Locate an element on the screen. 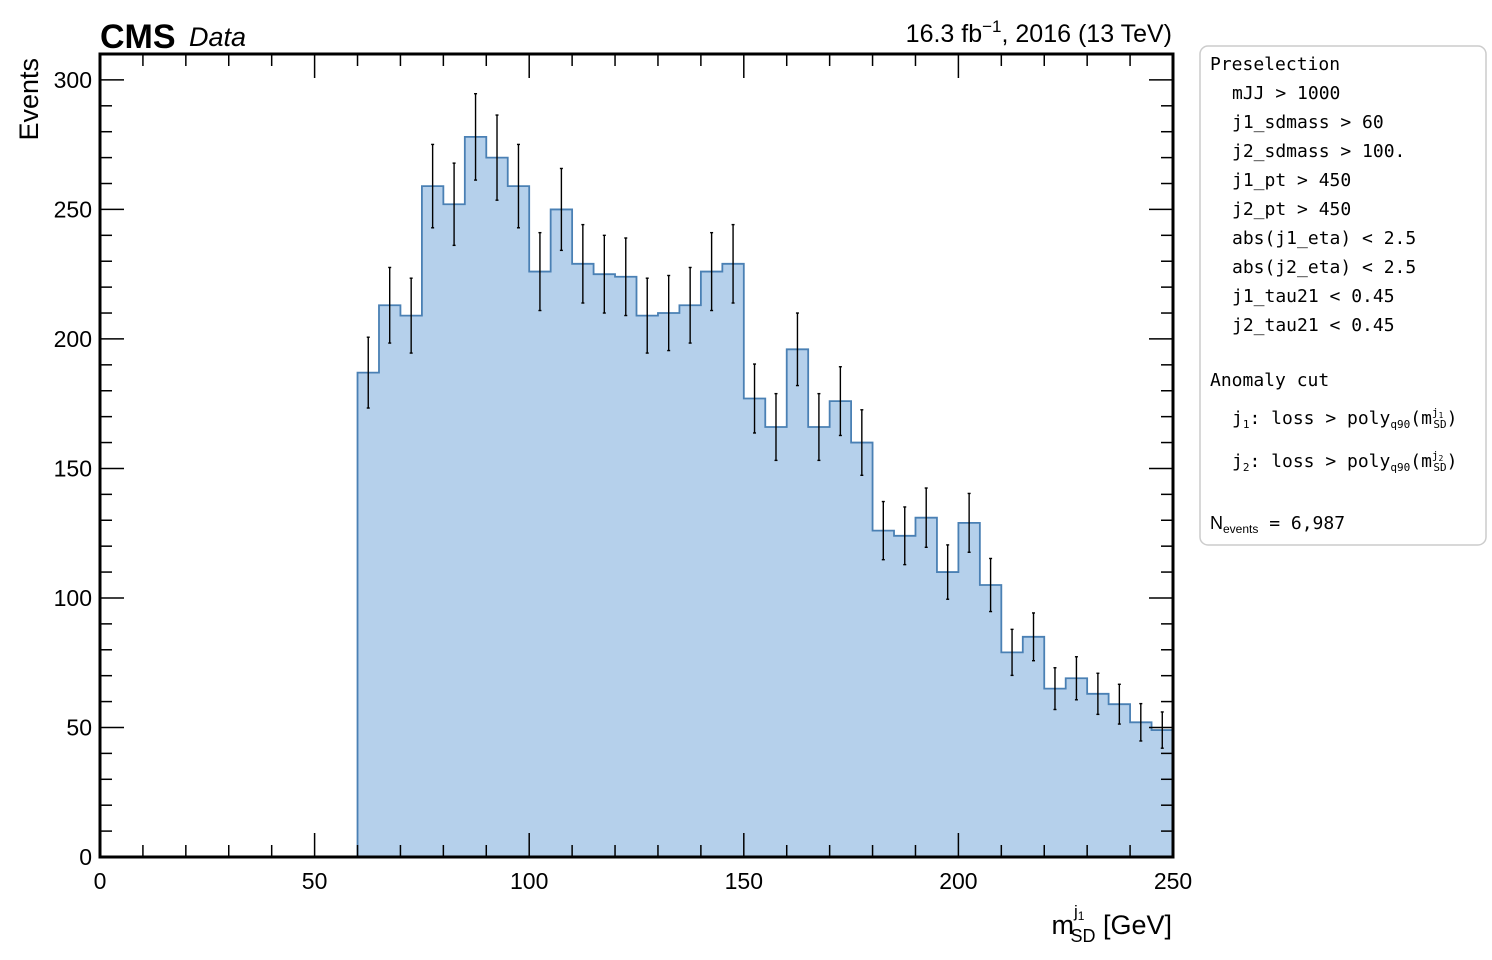 The height and width of the screenshot is (960, 1492). x-tick-label: 200 is located at coordinates (958, 881).